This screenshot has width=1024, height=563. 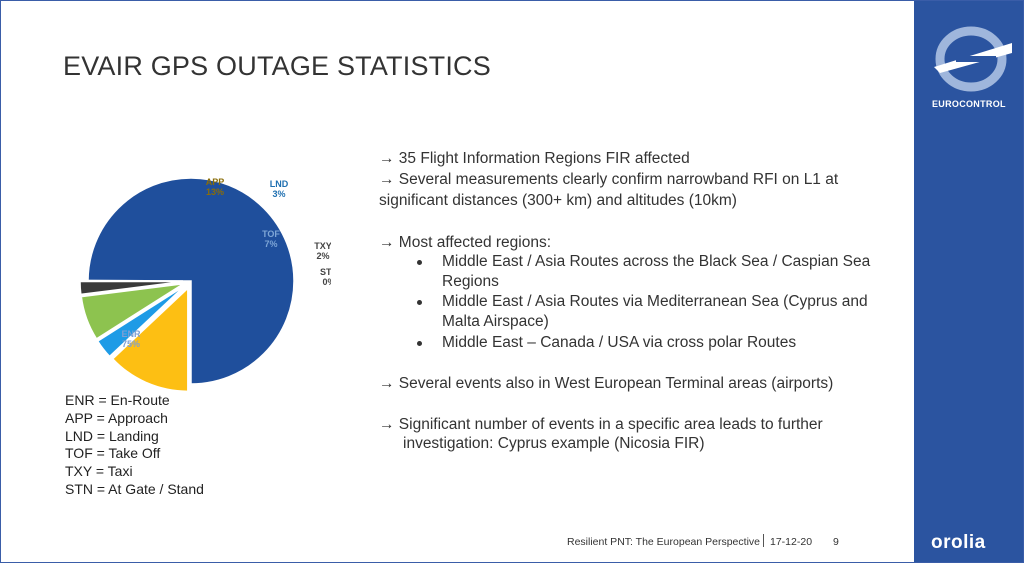 What do you see at coordinates (322, 246) in the screenshot?
I see `pie-label-txy: TXY` at bounding box center [322, 246].